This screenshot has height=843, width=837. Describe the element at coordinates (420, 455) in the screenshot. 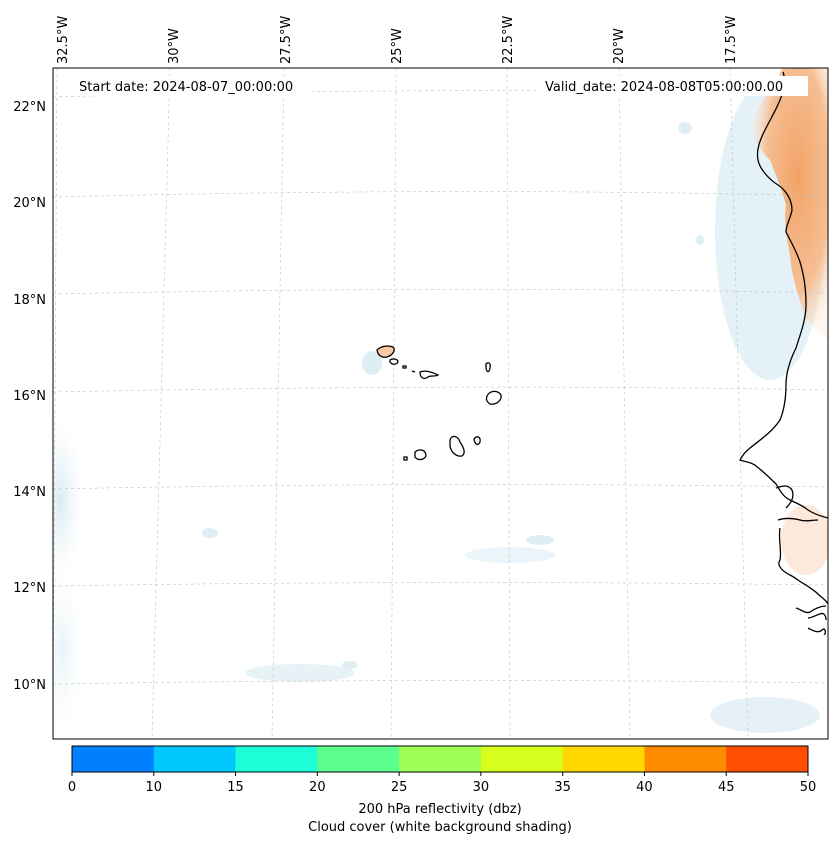

I see `island-fogo` at that location.